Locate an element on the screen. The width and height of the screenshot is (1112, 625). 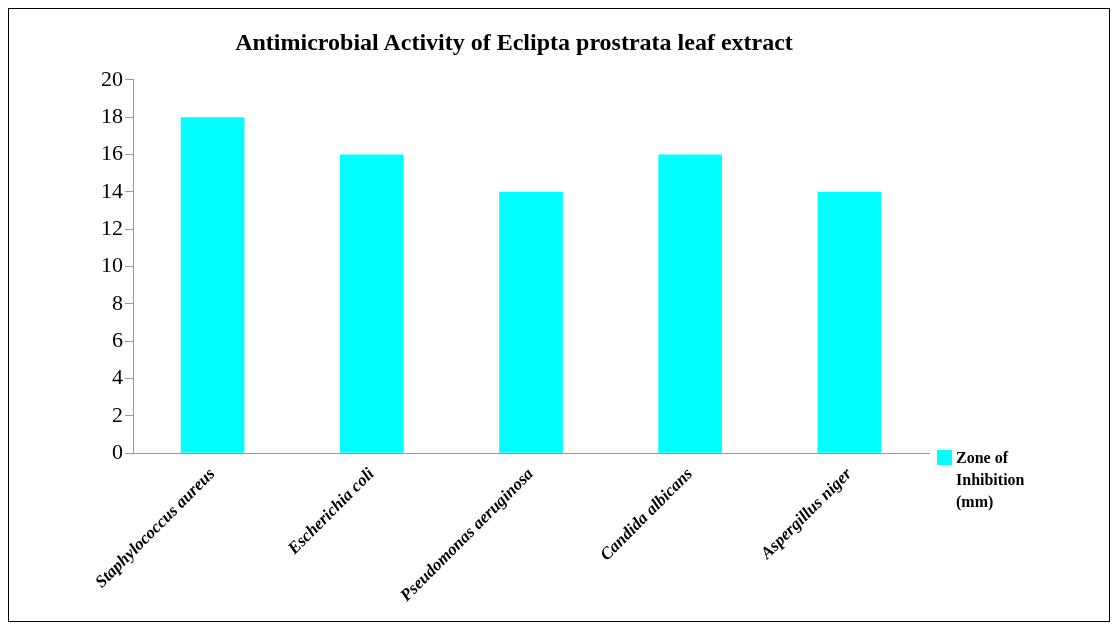
y-tick-label: 20 is located at coordinates (112, 78).